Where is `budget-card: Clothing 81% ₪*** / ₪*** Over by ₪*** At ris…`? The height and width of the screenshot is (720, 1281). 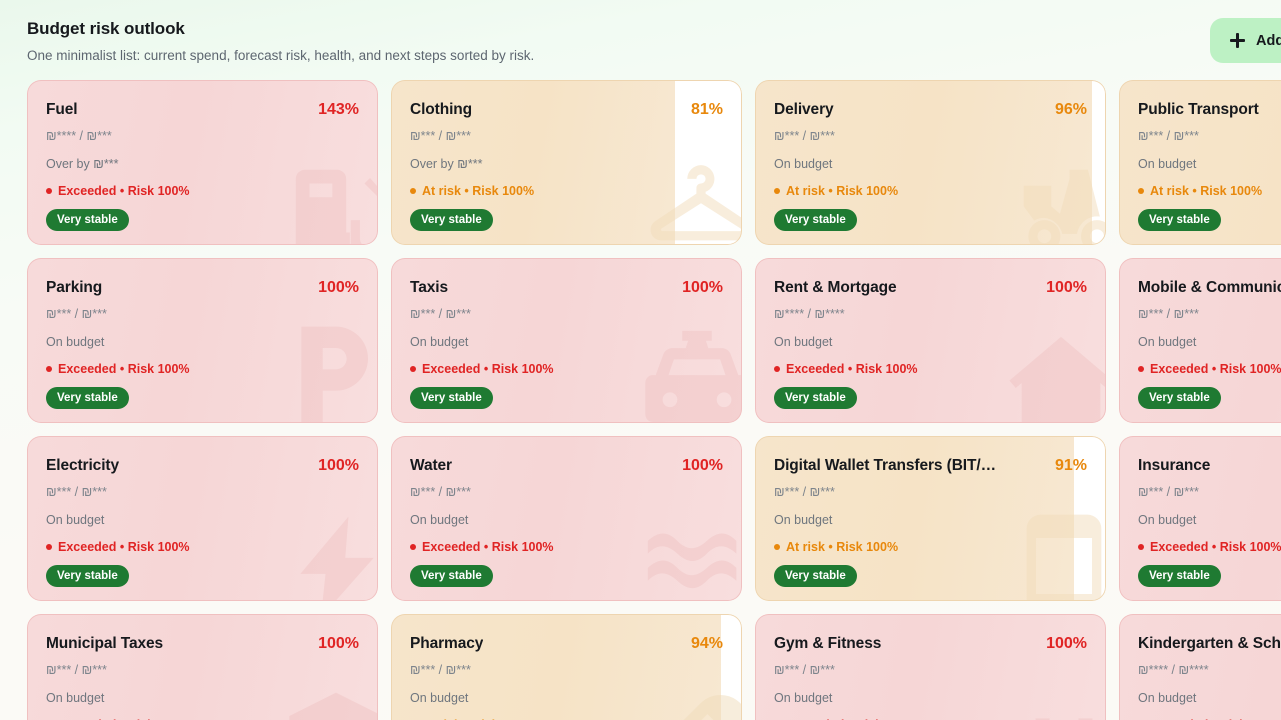
budget-card: Clothing 81% ₪*** / ₪*** Over by ₪*** At ris… is located at coordinates (566, 162).